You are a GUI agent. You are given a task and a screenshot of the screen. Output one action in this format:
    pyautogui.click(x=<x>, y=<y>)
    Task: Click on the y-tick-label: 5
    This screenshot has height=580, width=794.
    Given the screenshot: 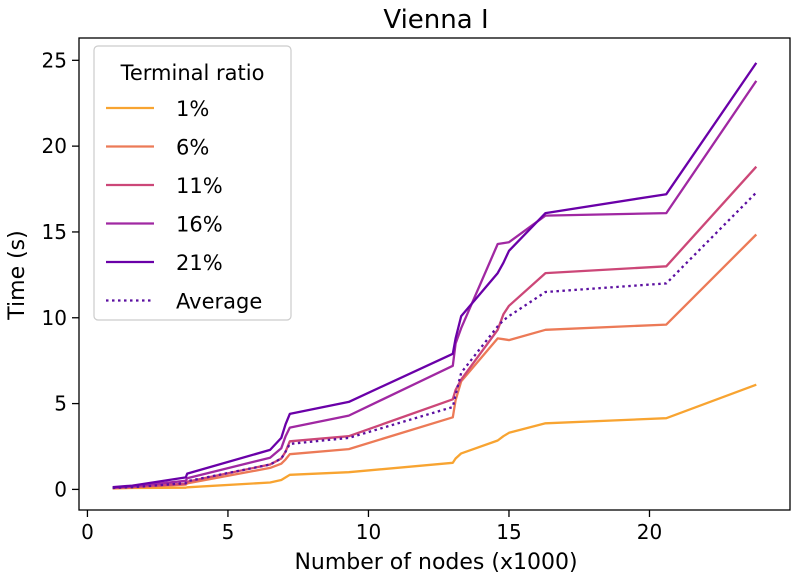 What is the action you would take?
    pyautogui.click(x=60, y=404)
    